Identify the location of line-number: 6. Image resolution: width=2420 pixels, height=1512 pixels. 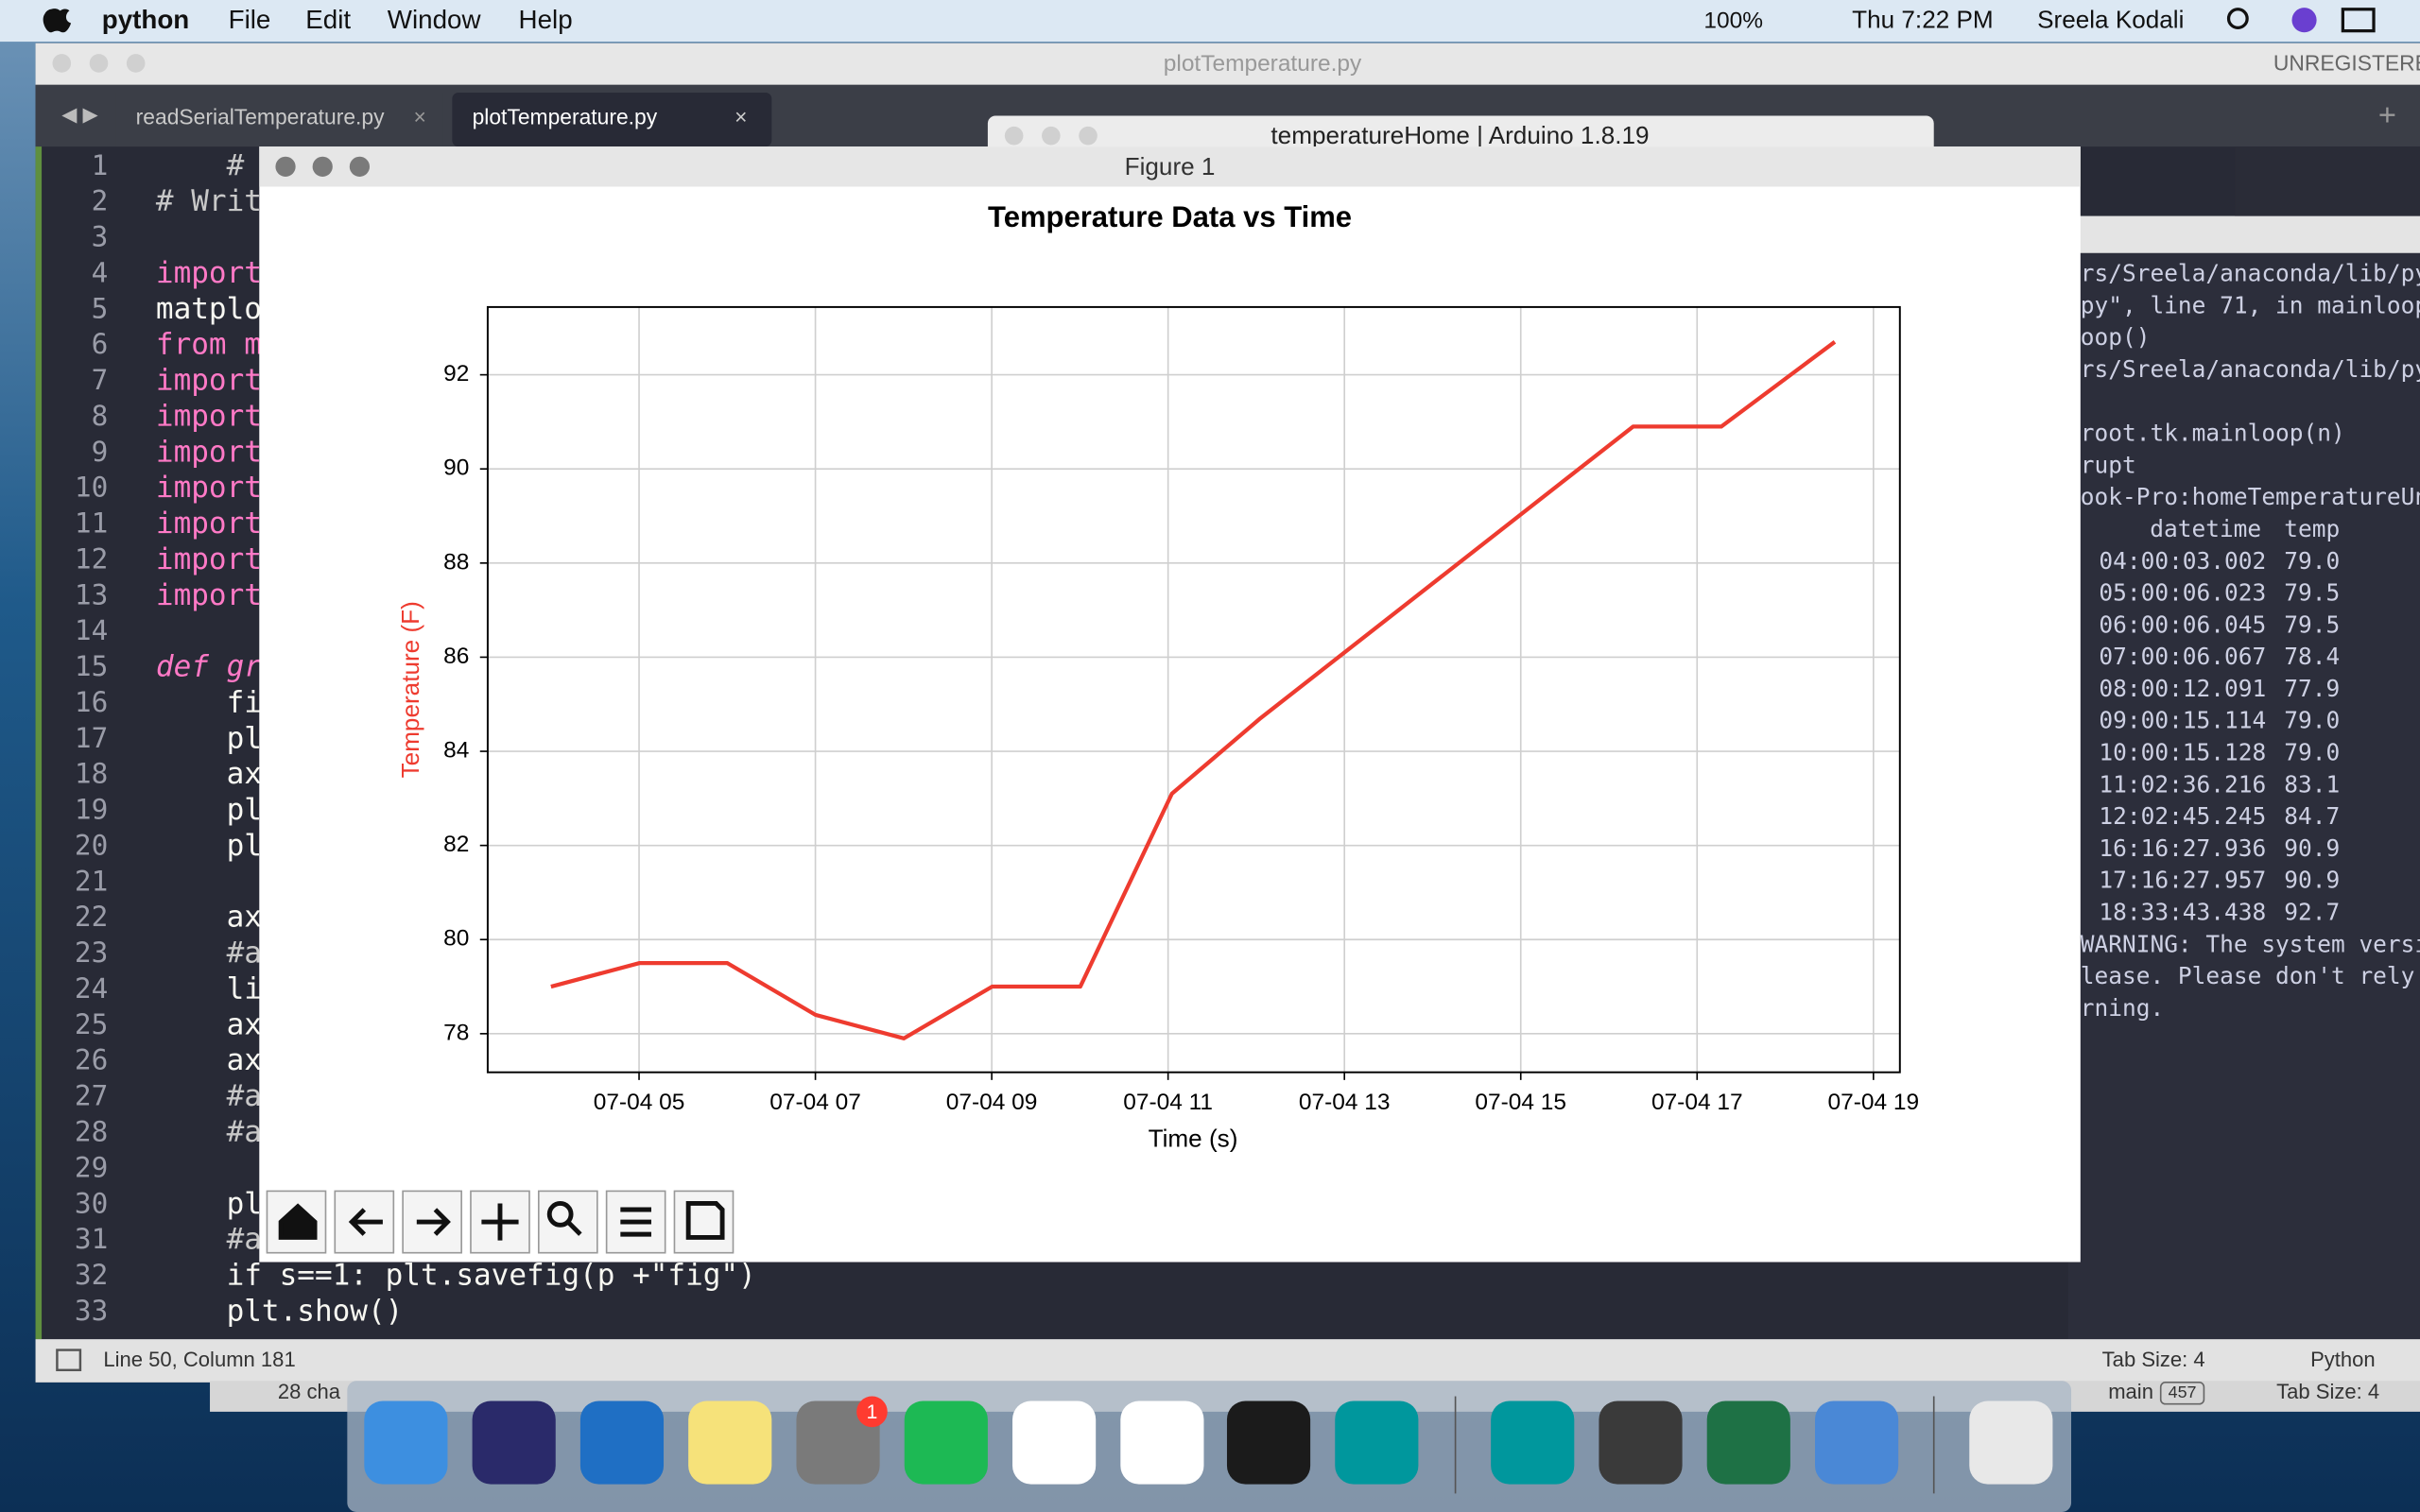
(100, 344).